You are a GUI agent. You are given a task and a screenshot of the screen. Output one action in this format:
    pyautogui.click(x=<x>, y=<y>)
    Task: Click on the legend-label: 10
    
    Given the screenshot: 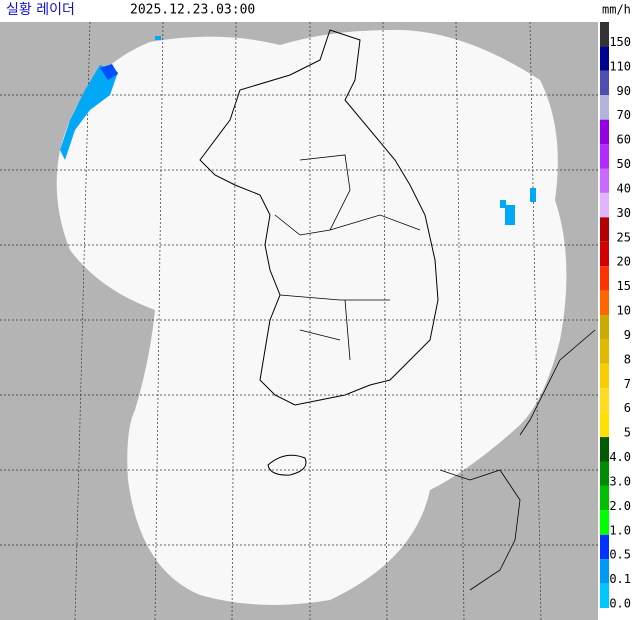 What is the action you would take?
    pyautogui.click(x=624, y=311)
    